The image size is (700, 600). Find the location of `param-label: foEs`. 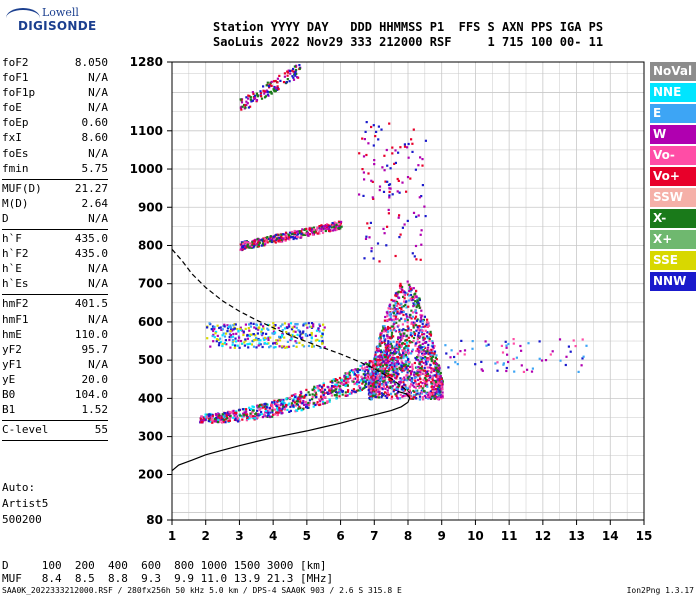

param-label: foEs is located at coordinates (15, 153).